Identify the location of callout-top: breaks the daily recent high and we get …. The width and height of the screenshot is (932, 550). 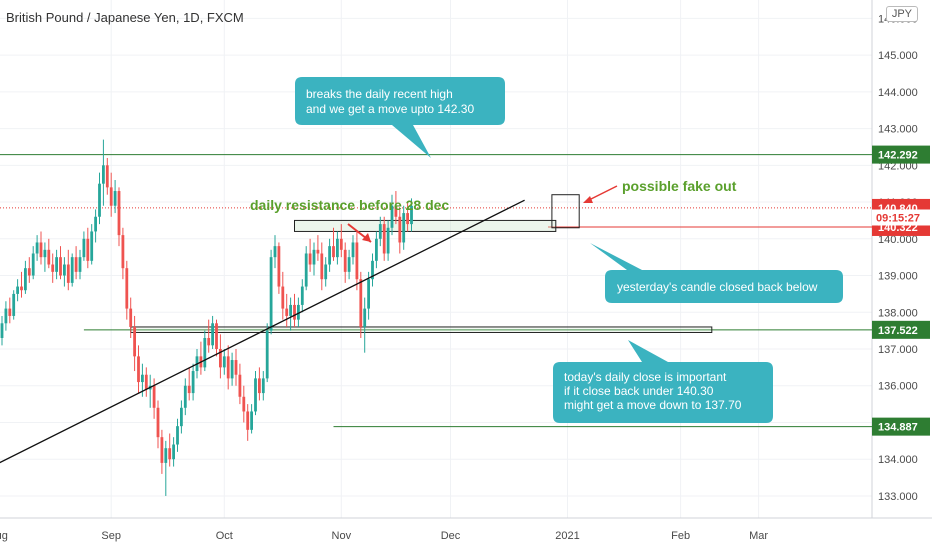
(400, 117).